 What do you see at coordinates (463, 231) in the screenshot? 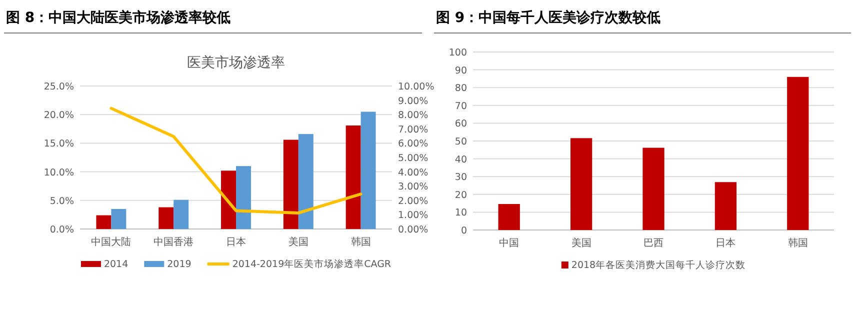
I see `y-tick-label: 0` at bounding box center [463, 231].